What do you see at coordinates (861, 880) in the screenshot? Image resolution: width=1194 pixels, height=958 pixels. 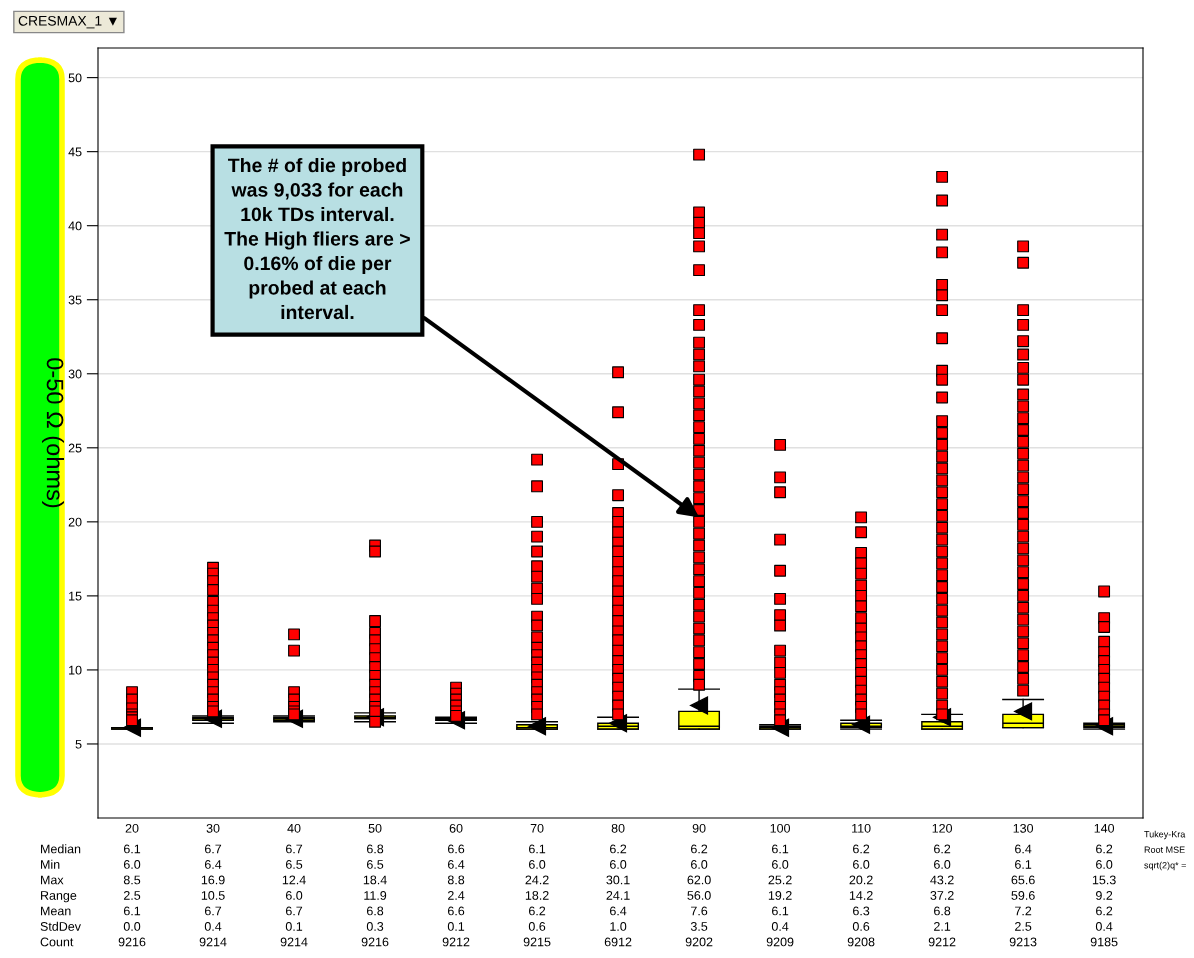 I see `text: 20.2` at bounding box center [861, 880].